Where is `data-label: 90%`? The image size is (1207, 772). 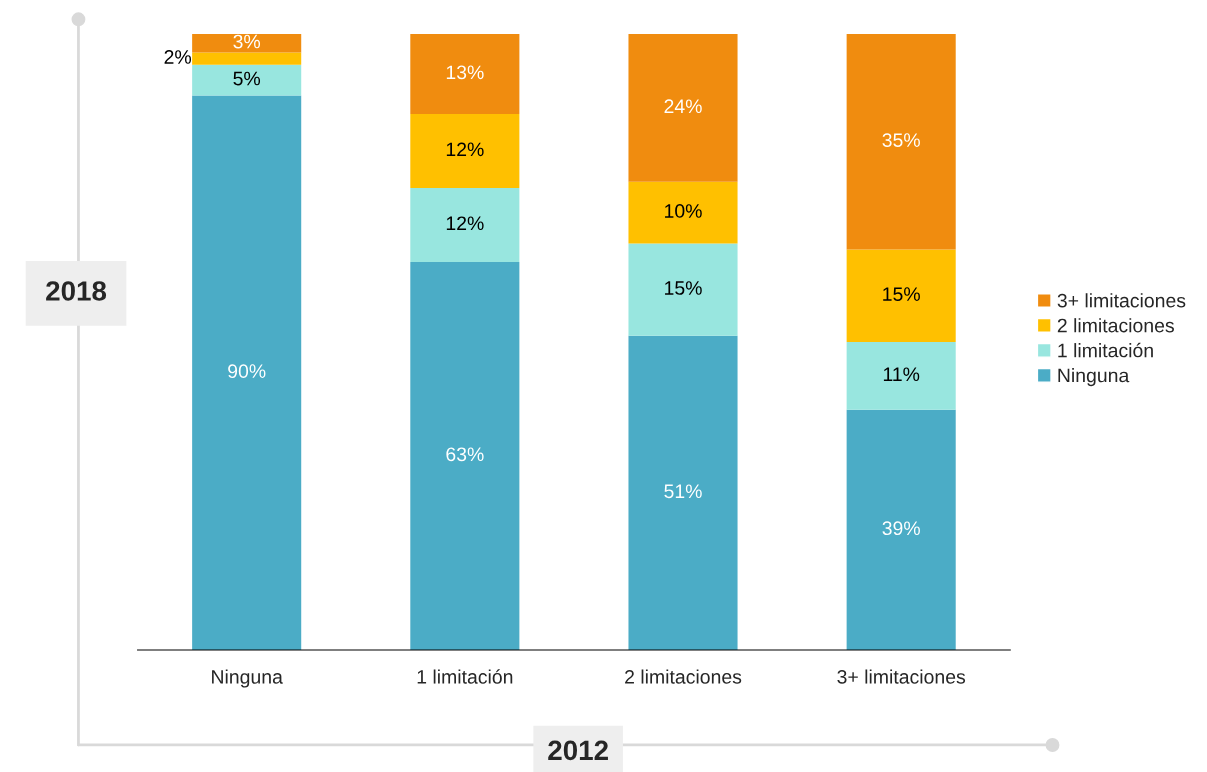 data-label: 90% is located at coordinates (247, 371).